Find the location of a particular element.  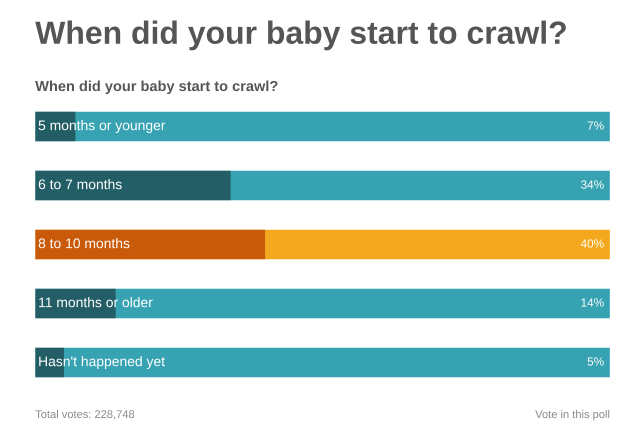

y-tick-label: Hasn't happened yet is located at coordinates (102, 363).